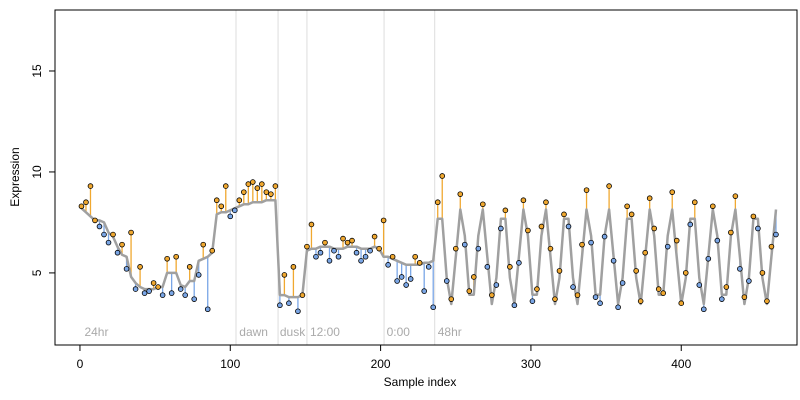 The height and width of the screenshot is (400, 800). What do you see at coordinates (230, 364) in the screenshot?
I see `x-tick-label: 100` at bounding box center [230, 364].